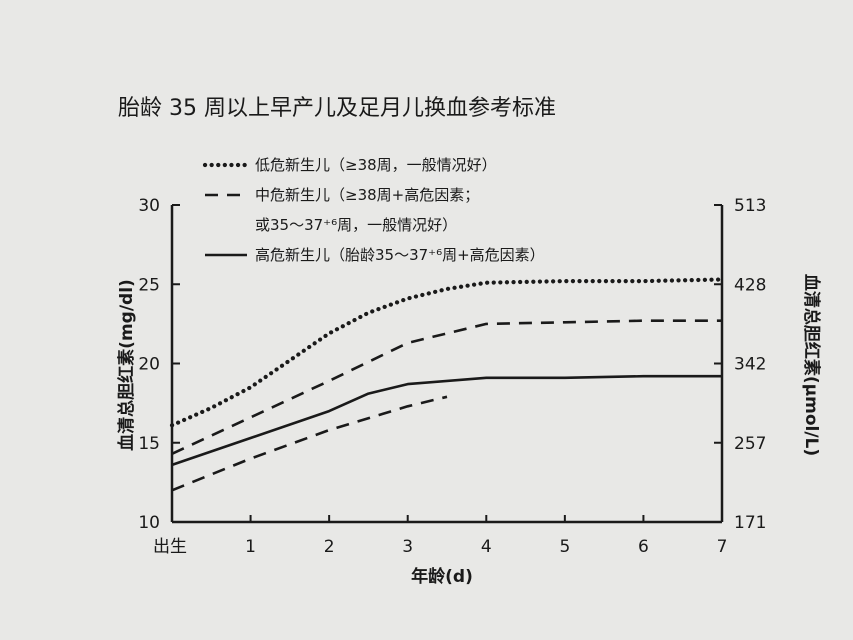 The image size is (853, 640). What do you see at coordinates (811, 365) in the screenshot?
I see `y-axis-title-right: 血清总胆红素(μmol/L)` at bounding box center [811, 365].